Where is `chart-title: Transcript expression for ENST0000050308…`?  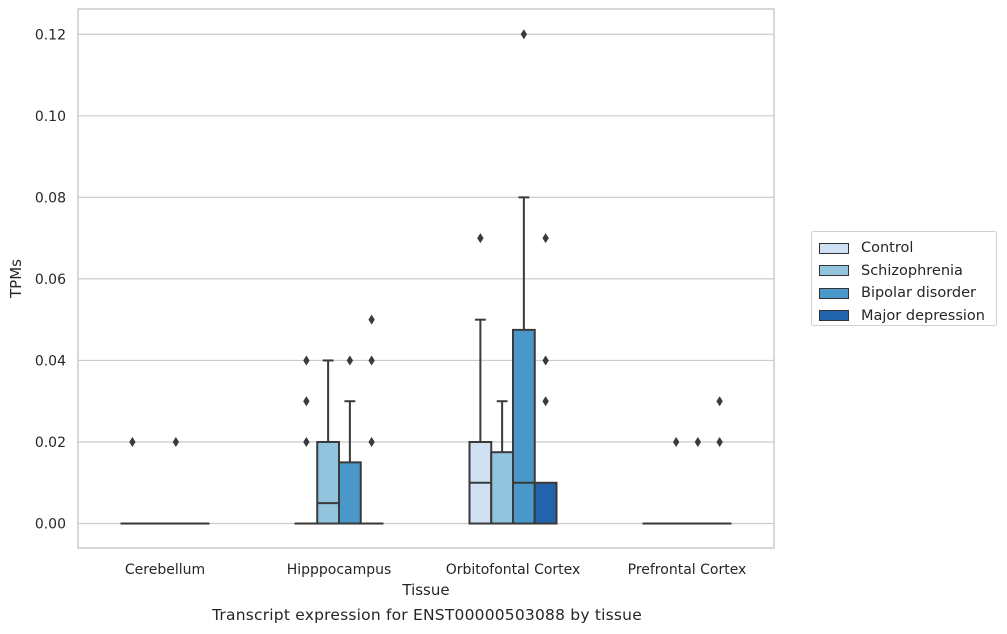
chart-title: Transcript expression for ENST0000050308… is located at coordinates (427, 615).